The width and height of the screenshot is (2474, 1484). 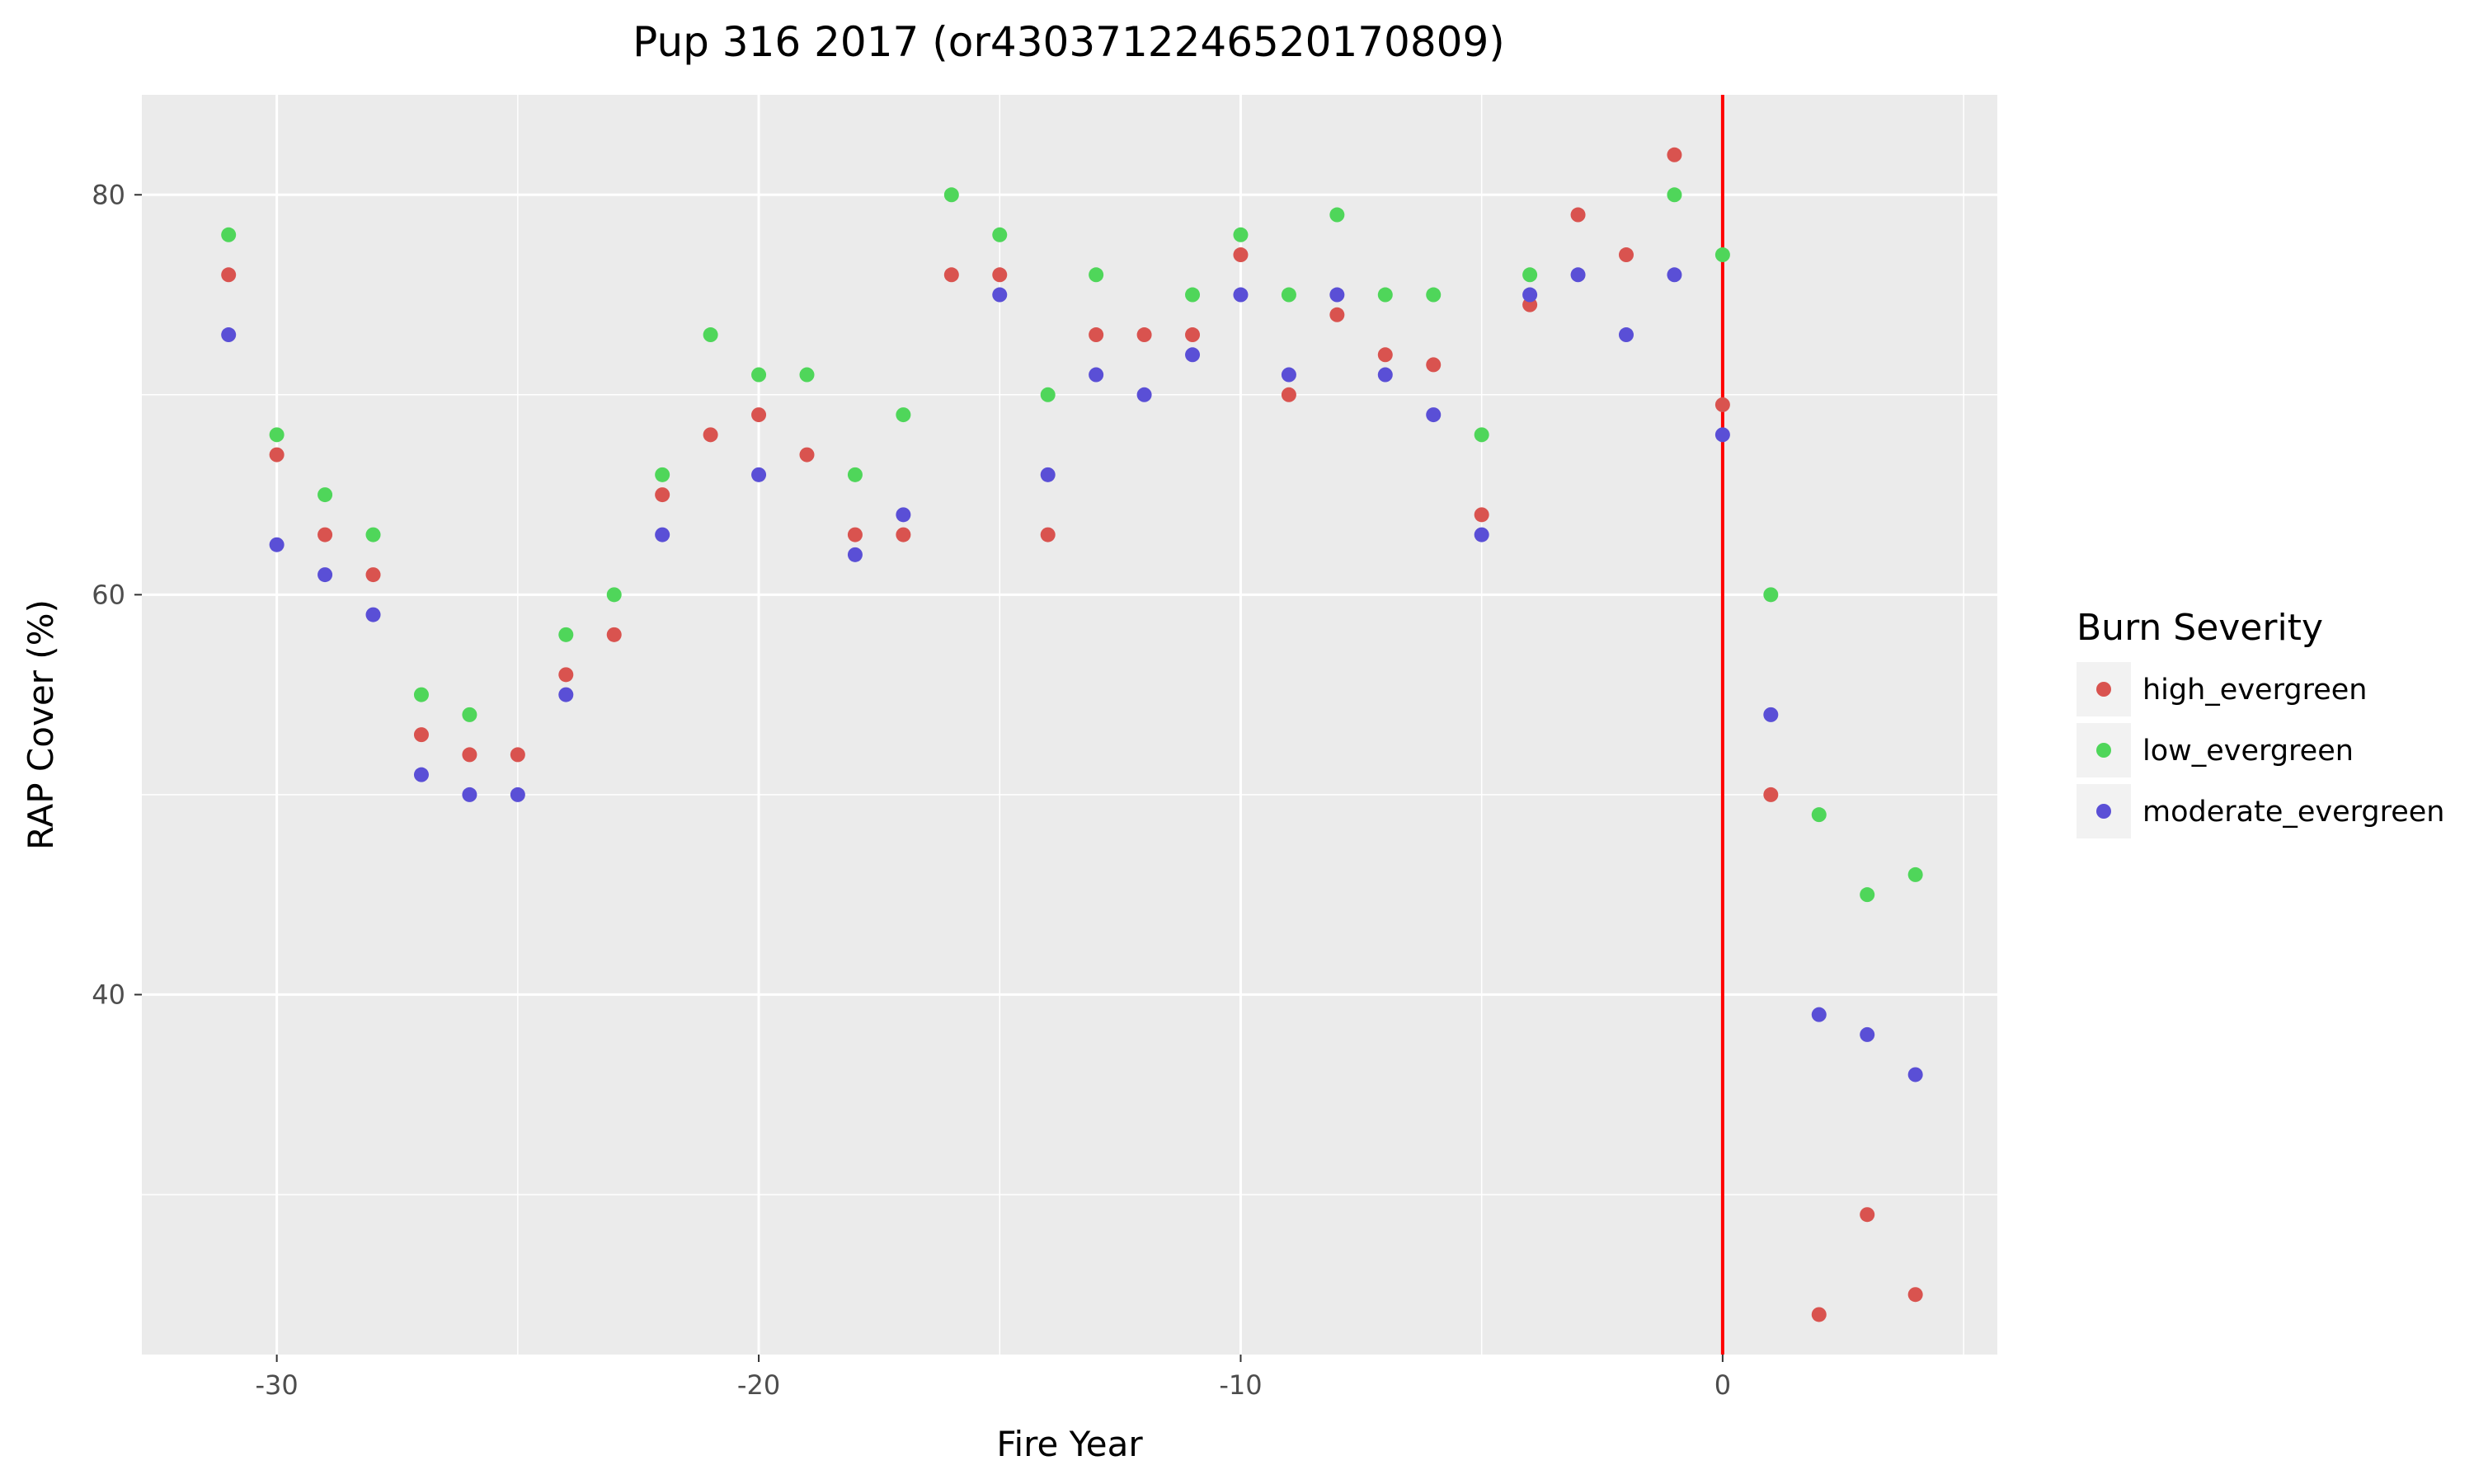 What do you see at coordinates (993, 1378) in the screenshot?
I see `x-axis-ticks: -30 -20 -10 0` at bounding box center [993, 1378].